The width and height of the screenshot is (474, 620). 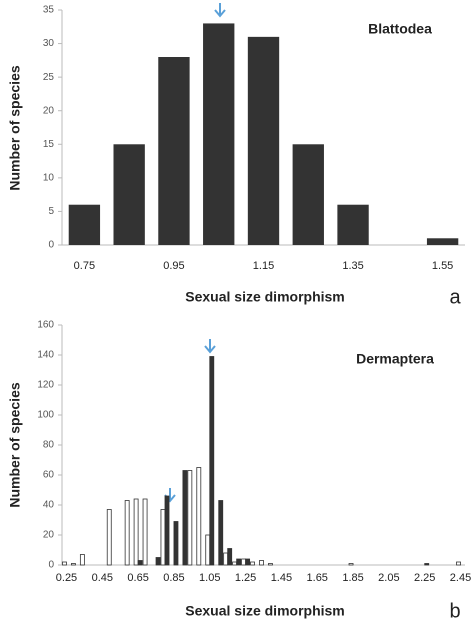 I want to click on x-tick-label: 1.85, so click(x=352, y=578).